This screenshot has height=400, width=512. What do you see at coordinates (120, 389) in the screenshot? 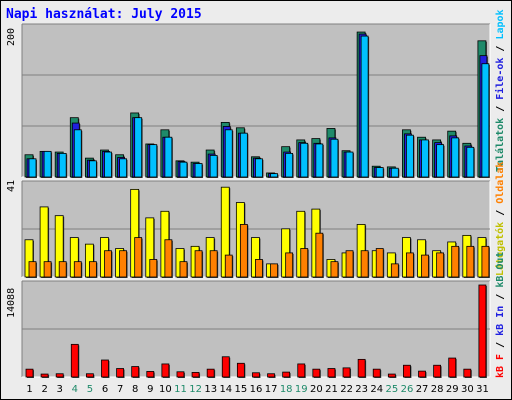
I see `x-tick-label: 7` at bounding box center [120, 389].